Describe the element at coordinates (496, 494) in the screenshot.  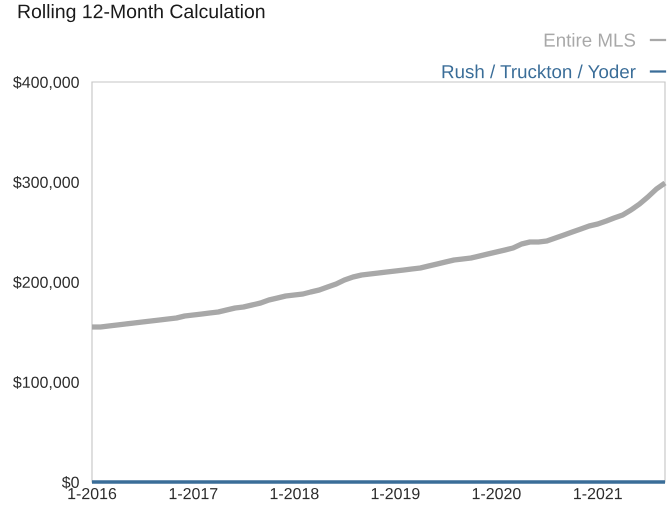
I see `x-tick-label: 1-2020` at that location.